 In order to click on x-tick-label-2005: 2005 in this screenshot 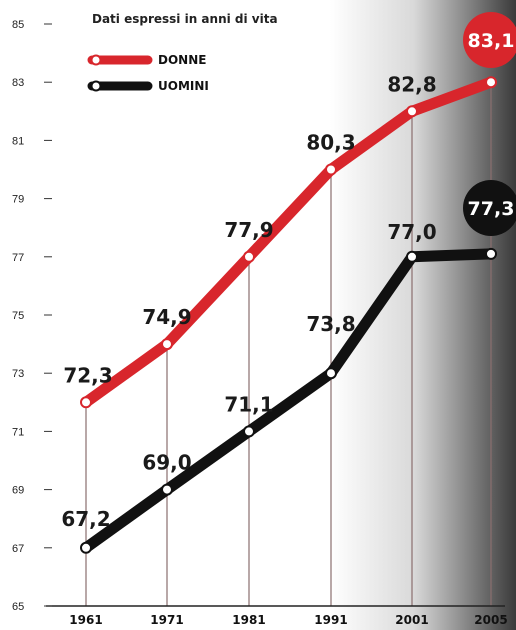, I will do `click(490, 620)`.